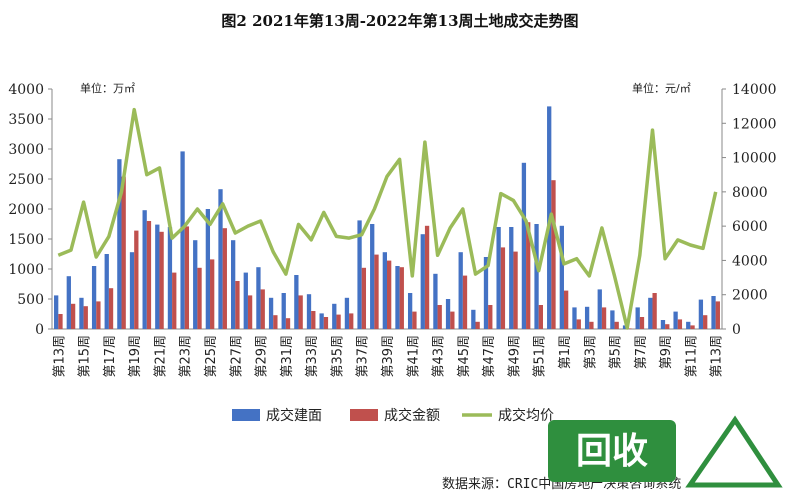 The image size is (800, 500). What do you see at coordinates (186, 356) in the screenshot?
I see `x-tick-label: 第23周` at bounding box center [186, 356].